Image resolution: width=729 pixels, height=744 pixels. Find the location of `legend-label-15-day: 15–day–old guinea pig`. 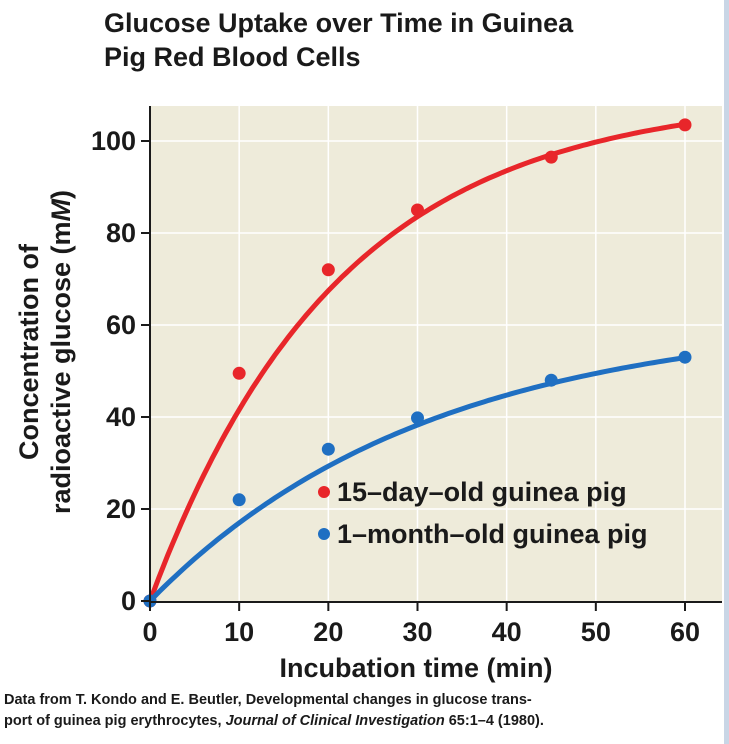

legend-label-15-day: 15–day–old guinea pig is located at coordinates (482, 492).